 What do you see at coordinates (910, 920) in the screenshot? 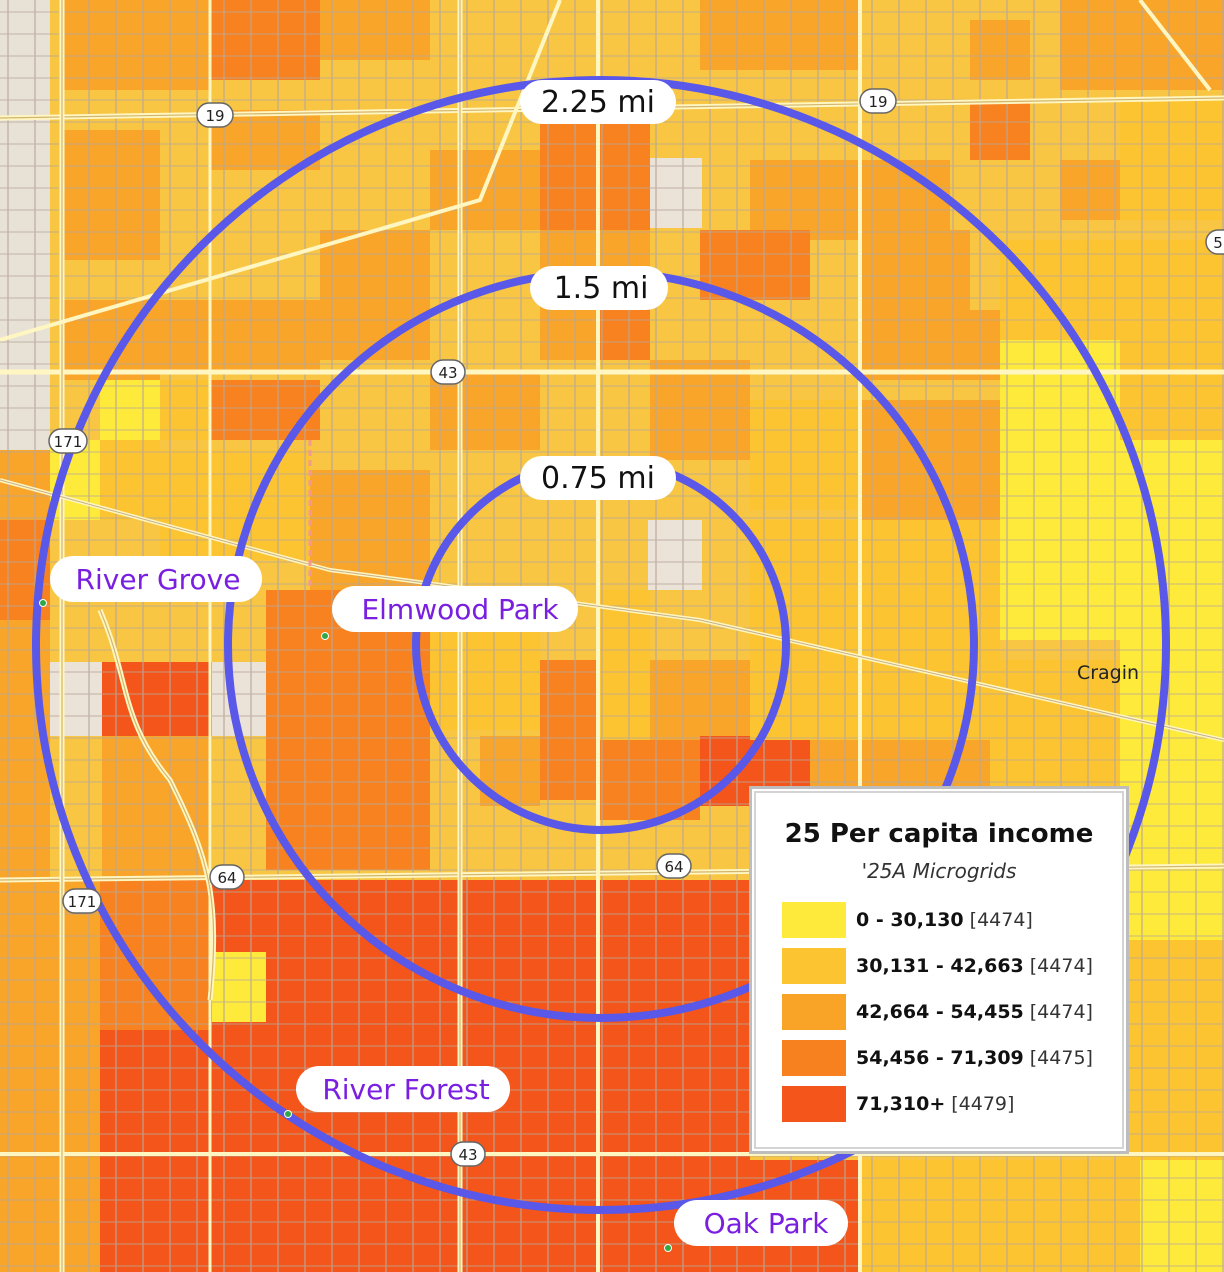
I see `legend-range: 0 - 30,130` at bounding box center [910, 920].